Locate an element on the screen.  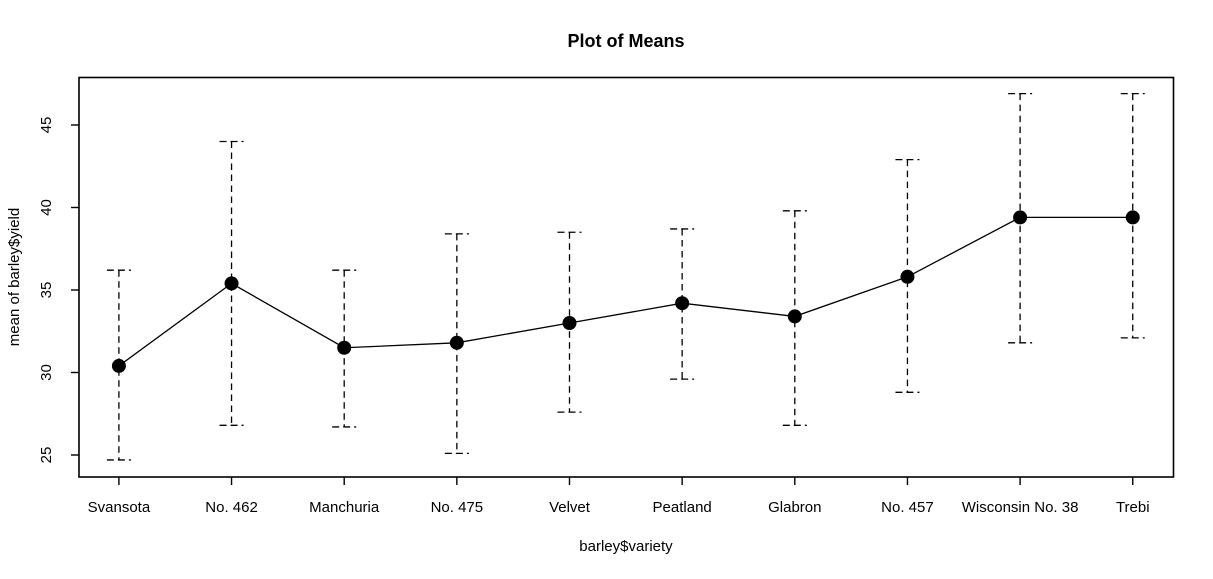
x-tick-label: Peatland is located at coordinates (682, 507).